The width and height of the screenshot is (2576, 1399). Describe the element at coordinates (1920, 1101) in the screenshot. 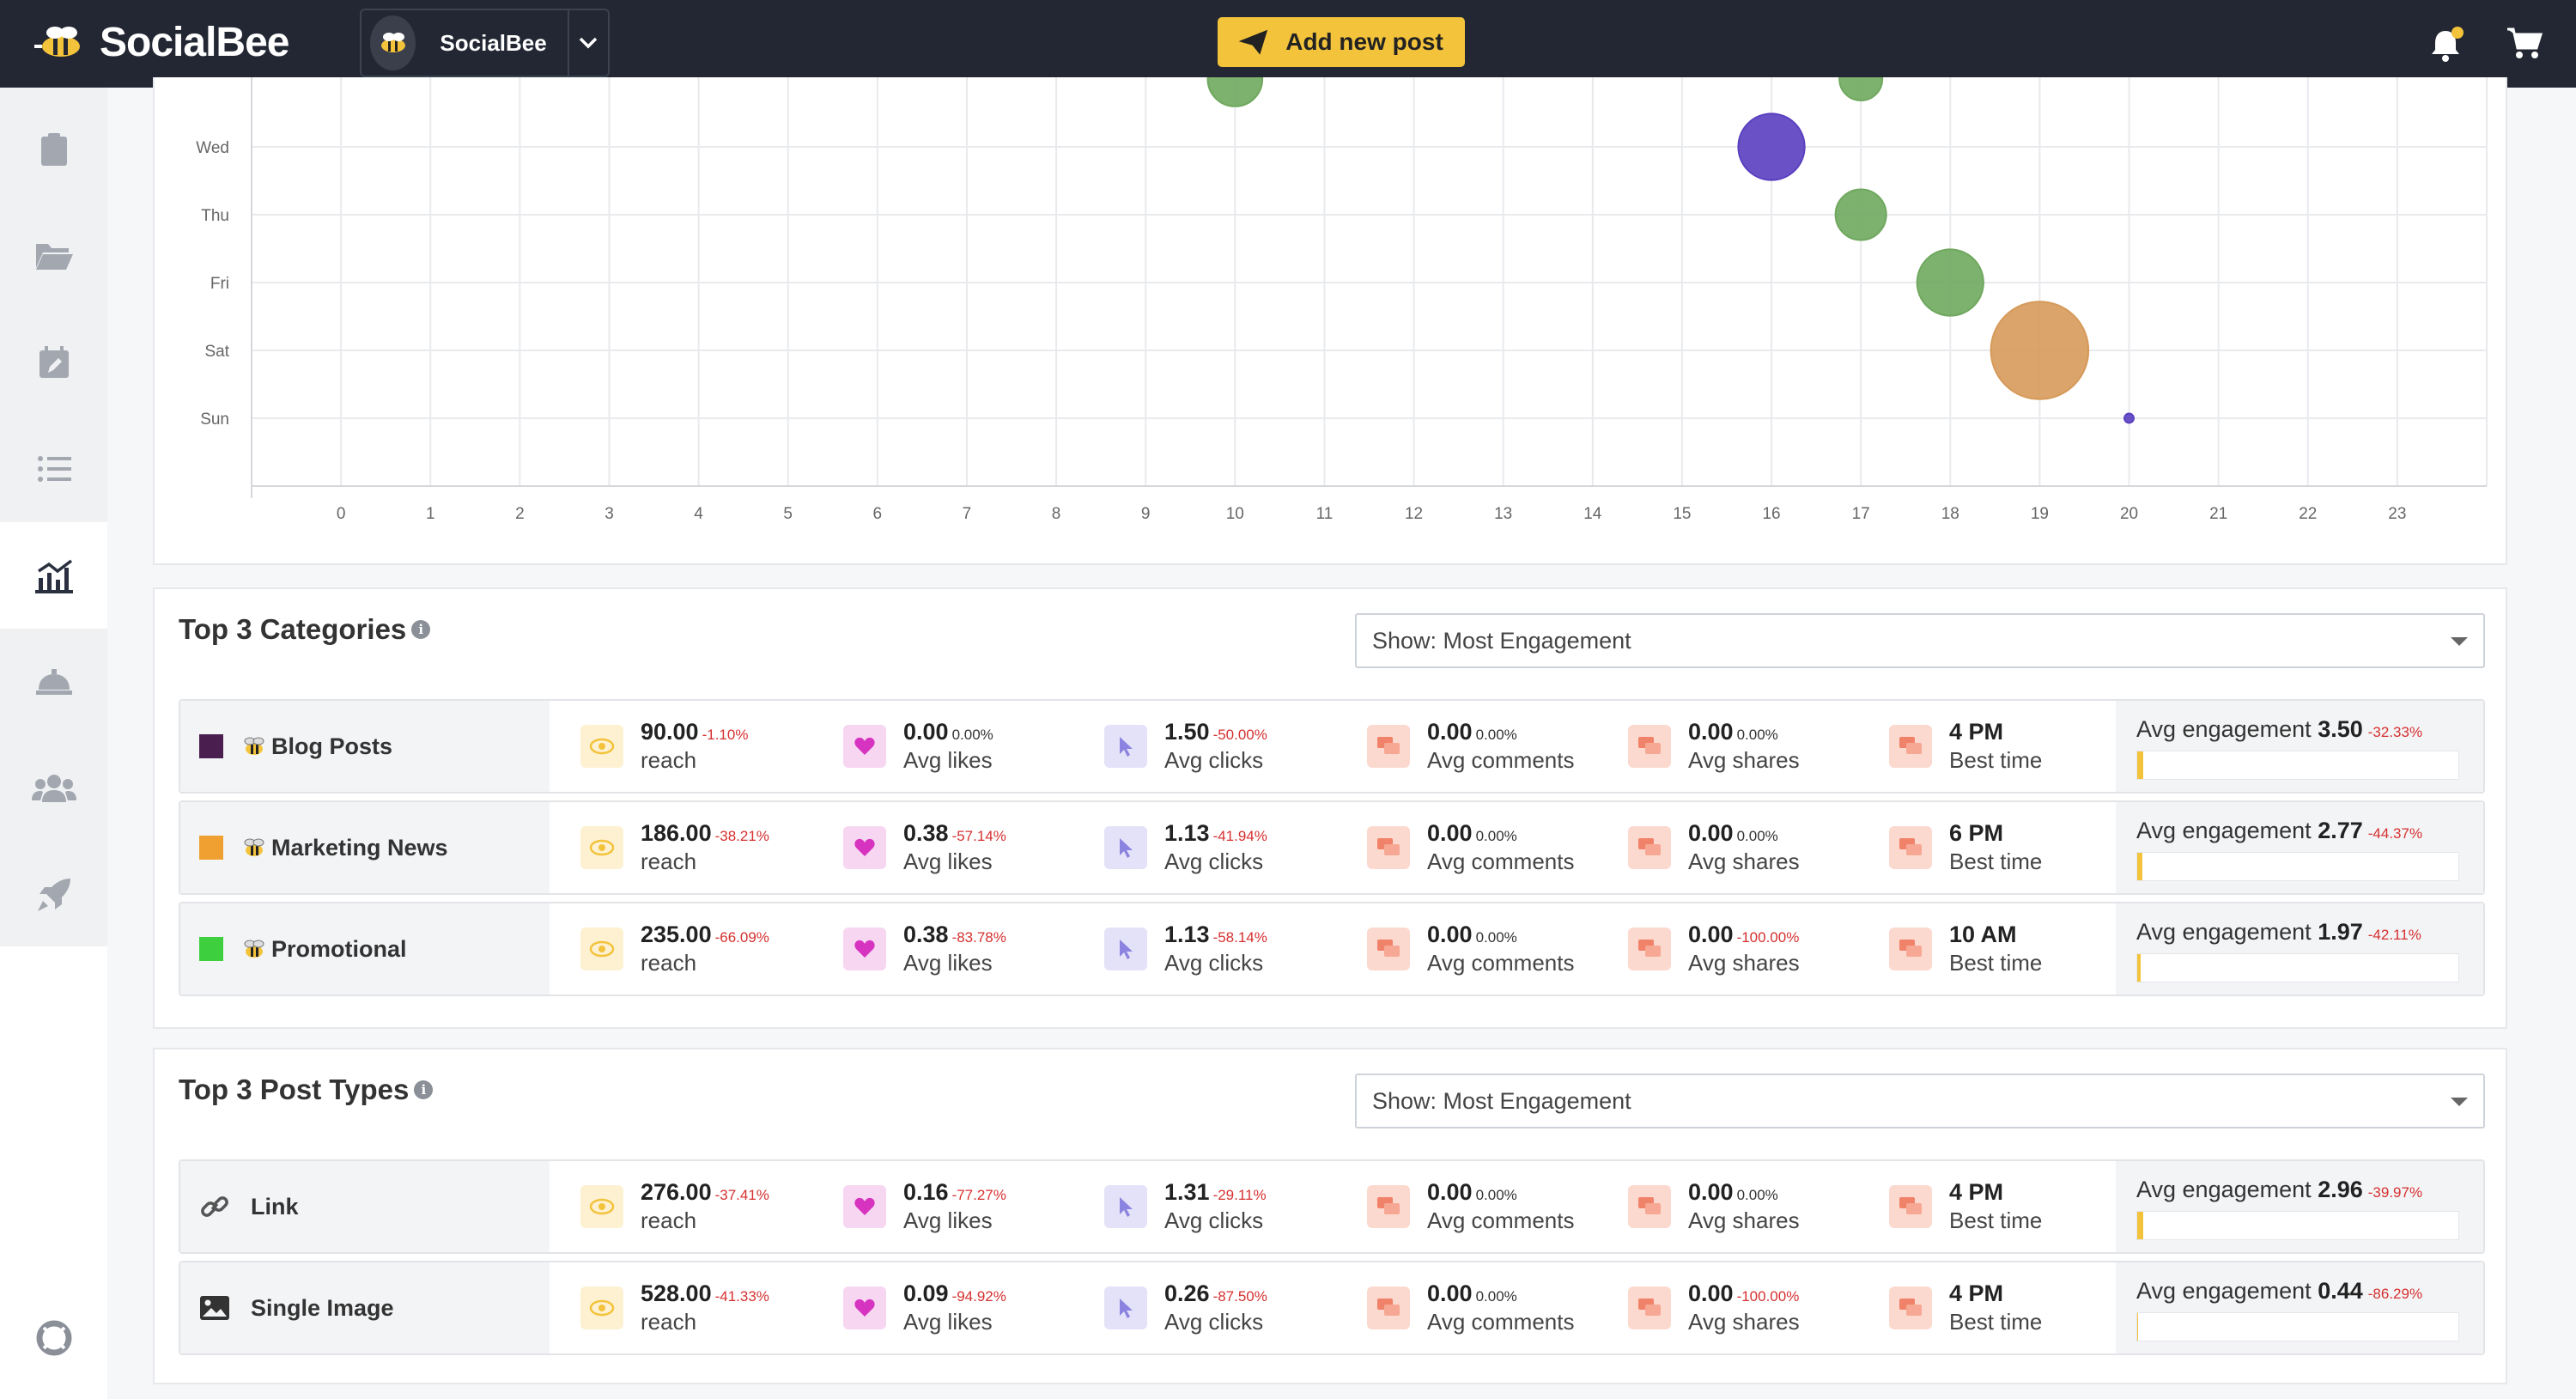

I see `post-types-sort-select: Show: Most Engagement` at that location.